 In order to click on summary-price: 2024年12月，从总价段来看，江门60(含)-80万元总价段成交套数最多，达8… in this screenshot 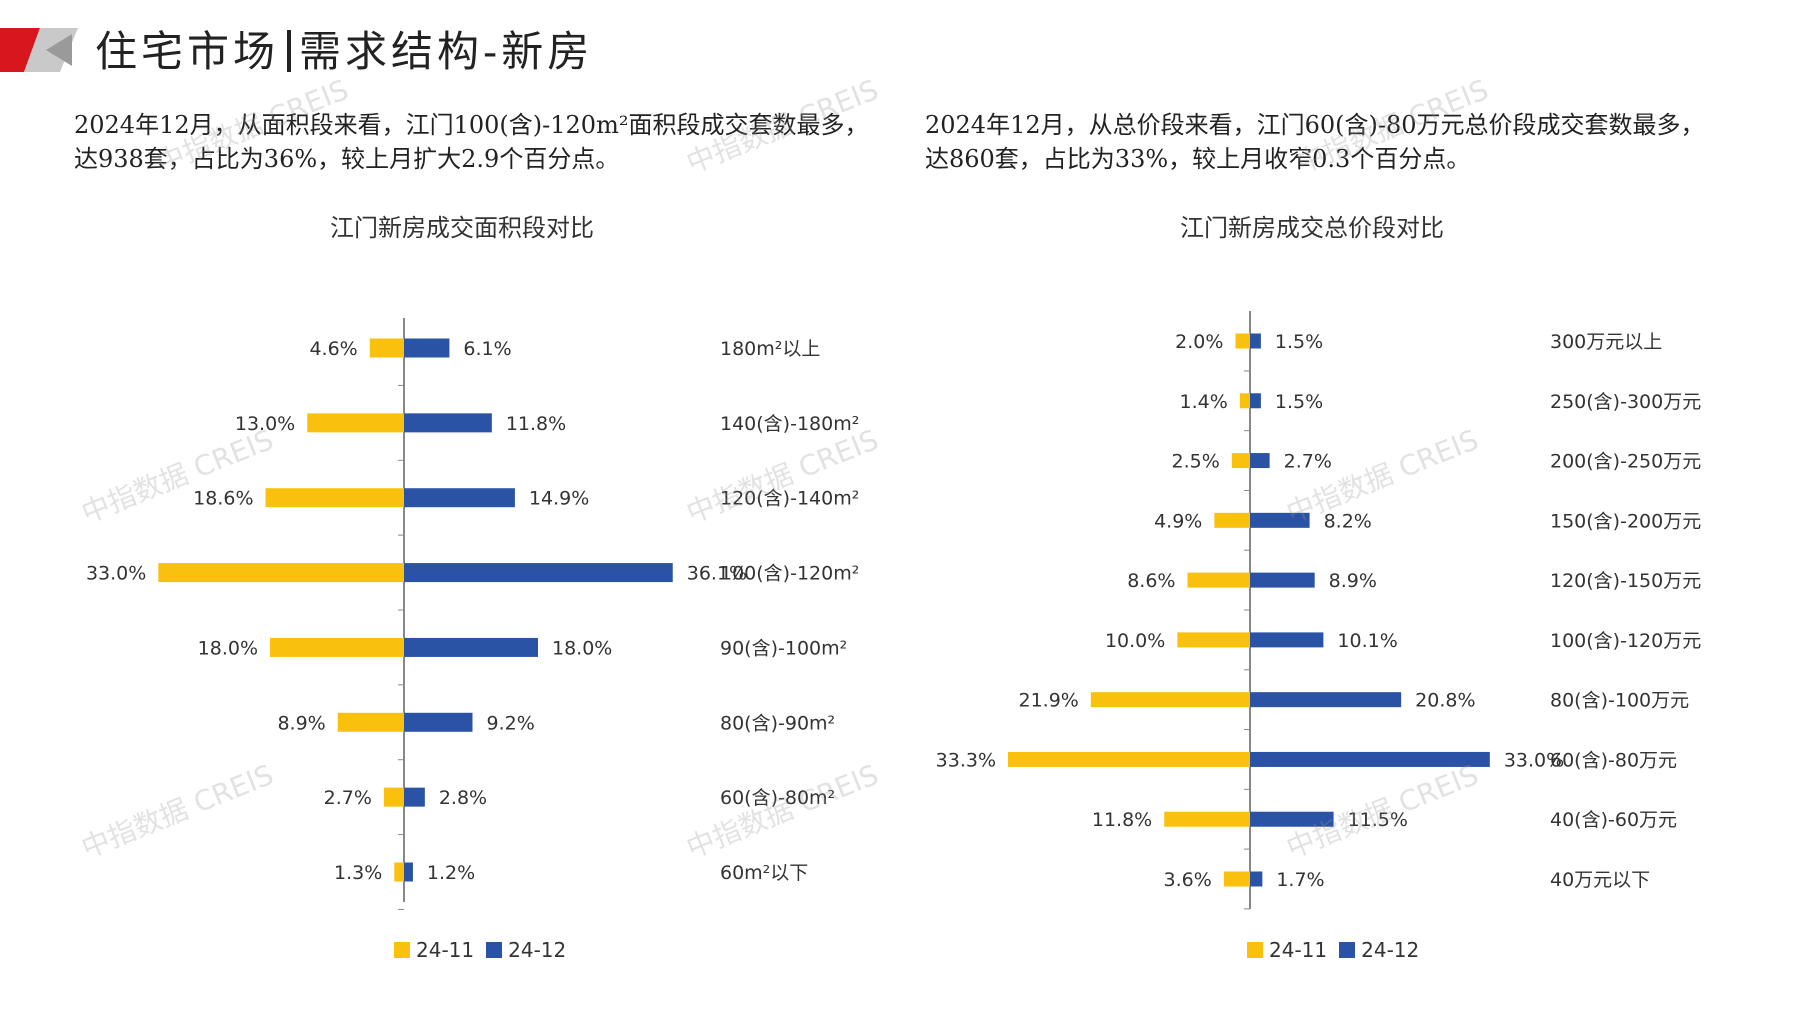, I will do `click(1315, 142)`.